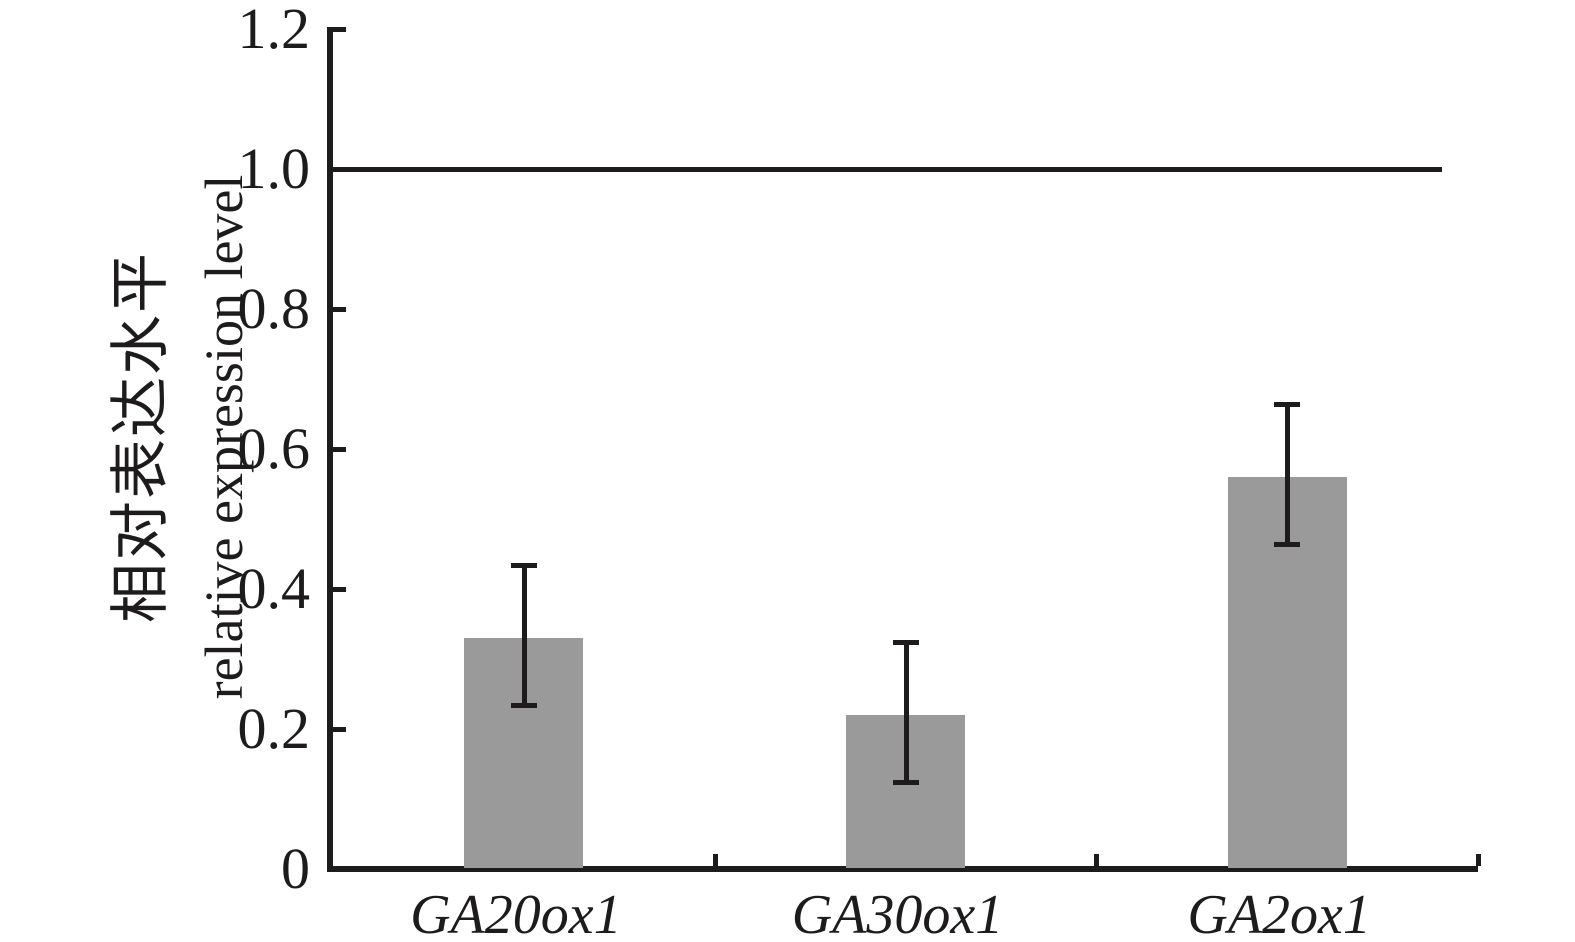 This screenshot has height=942, width=1575. Describe the element at coordinates (1287, 404) in the screenshot. I see `error-bar-cap-top-GA2ox1` at that location.